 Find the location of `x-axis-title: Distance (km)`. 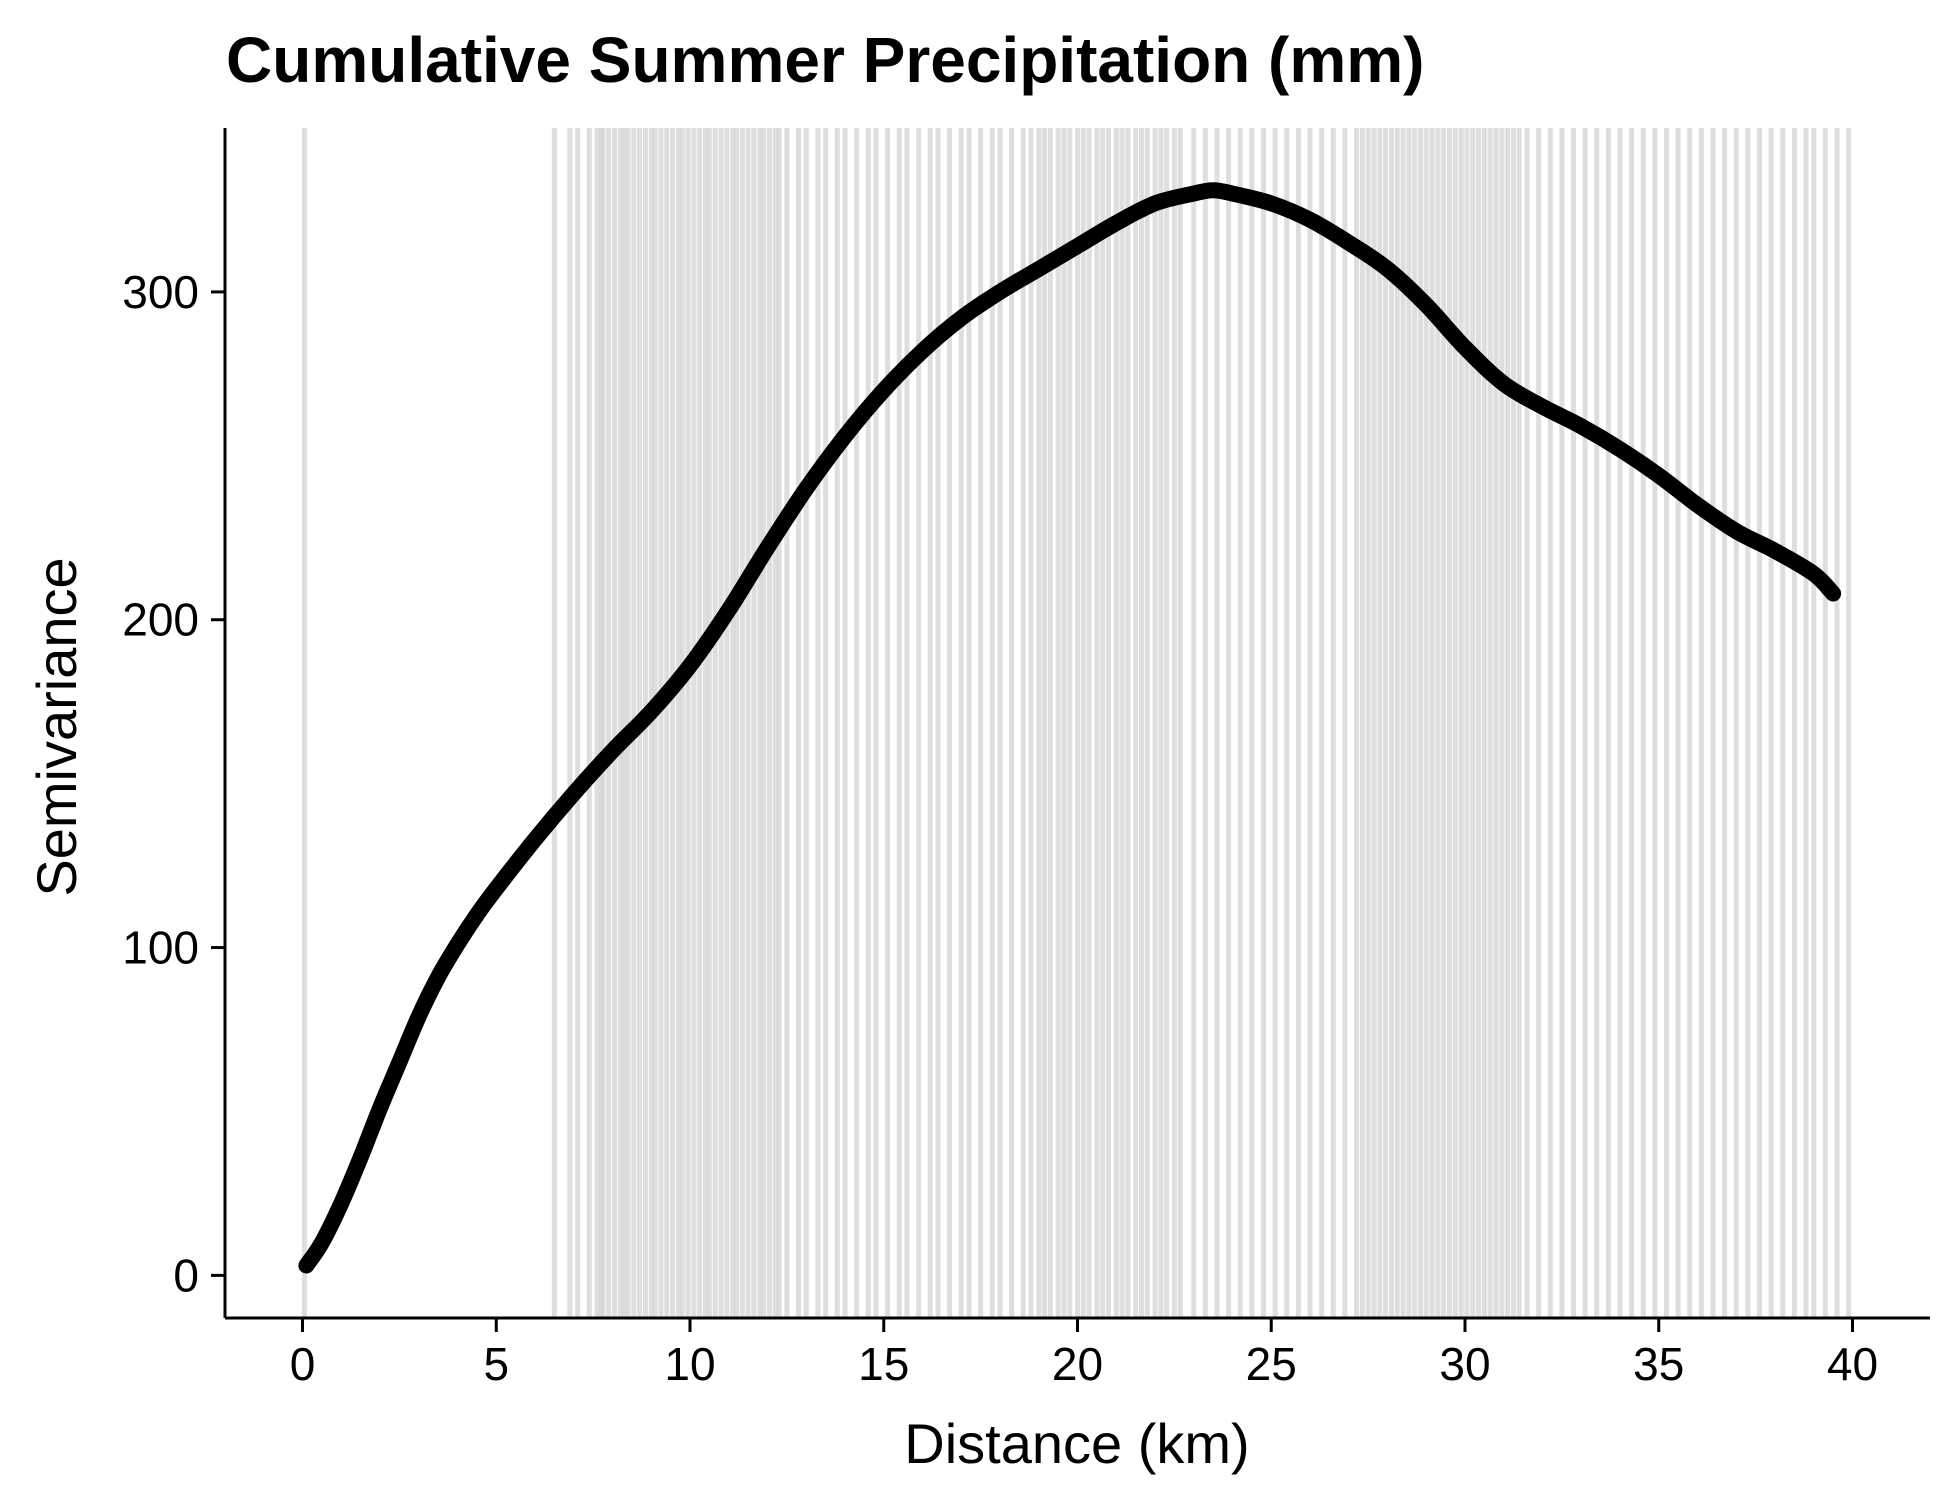

x-axis-title: Distance (km) is located at coordinates (1076, 1443).